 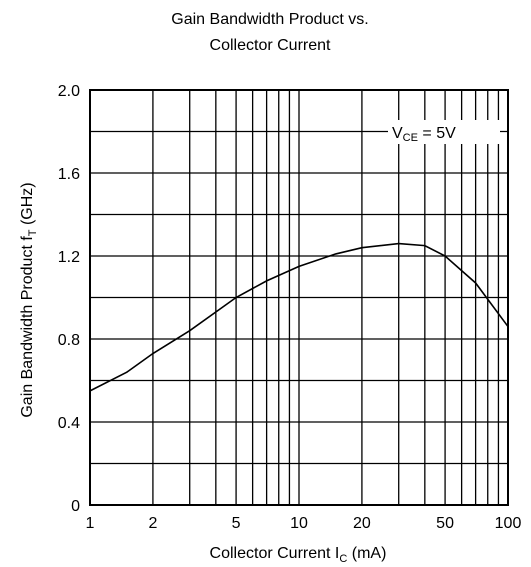 What do you see at coordinates (445, 523) in the screenshot?
I see `x-tick-label: 50` at bounding box center [445, 523].